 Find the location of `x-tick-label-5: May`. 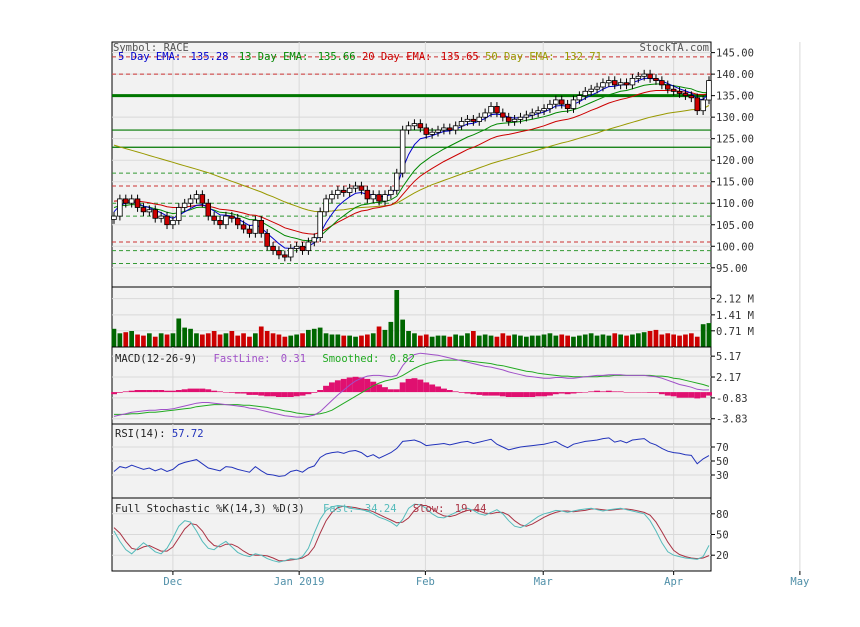

x-tick-label-5: May is located at coordinates (799, 582).